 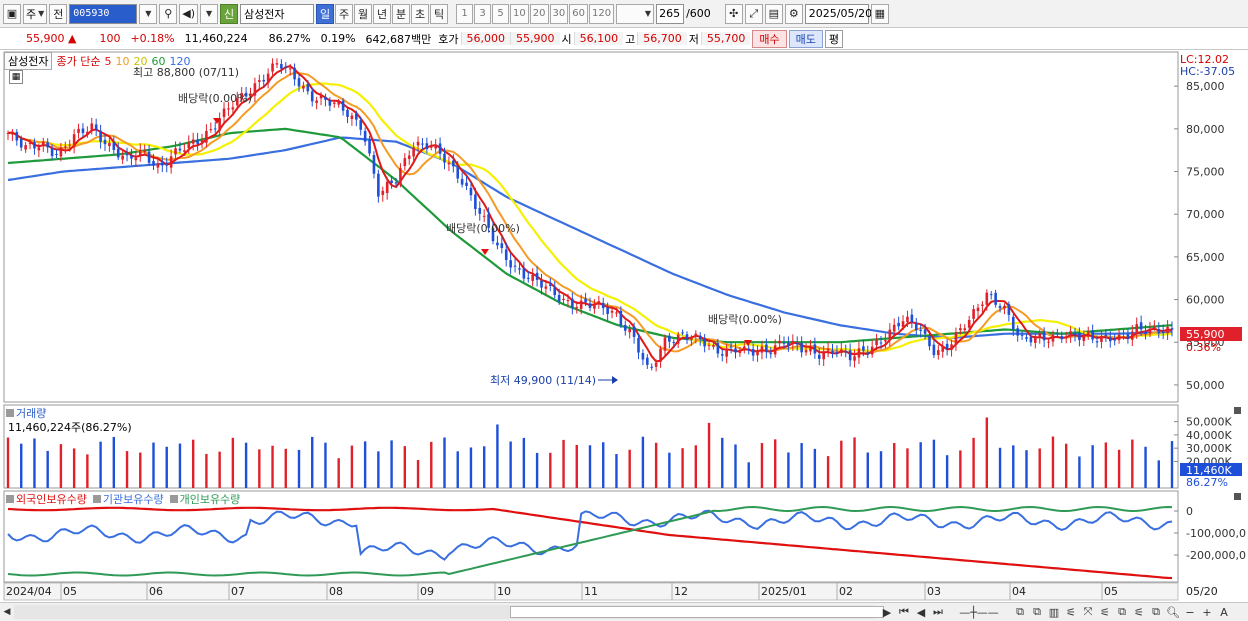 What do you see at coordinates (209, 13) in the screenshot?
I see `chevron-down-icon: ▼` at bounding box center [209, 13].